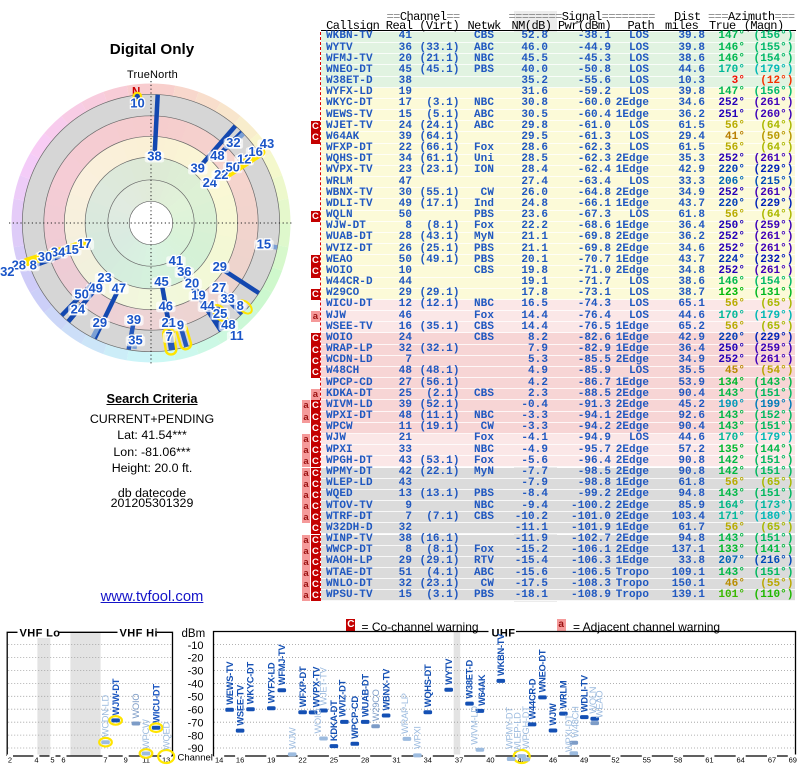 The height and width of the screenshot is (768, 800). Describe the element at coordinates (647, 759) in the screenshot. I see `svg-text: 55` at that location.